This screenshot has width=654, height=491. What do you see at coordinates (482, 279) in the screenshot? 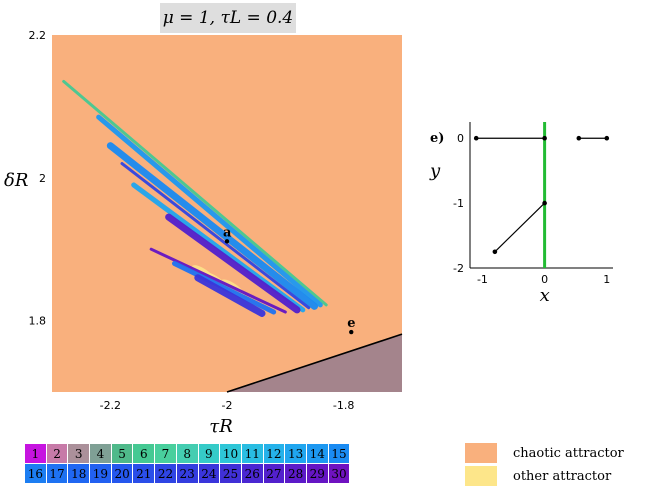
I see `inset-x-tick-label: -1` at bounding box center [482, 279].